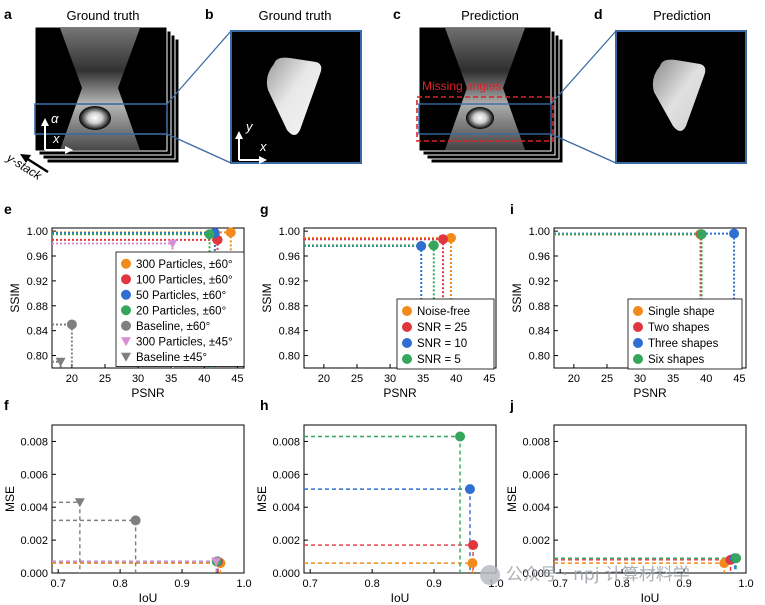 The width and height of the screenshot is (765, 605). Describe the element at coordinates (683, 344) in the screenshot. I see `legend-label: Three shapes` at that location.